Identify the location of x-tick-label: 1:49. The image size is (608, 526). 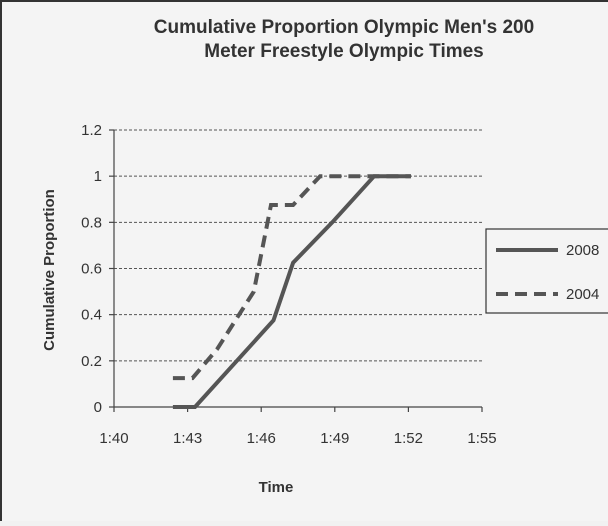
(334, 438).